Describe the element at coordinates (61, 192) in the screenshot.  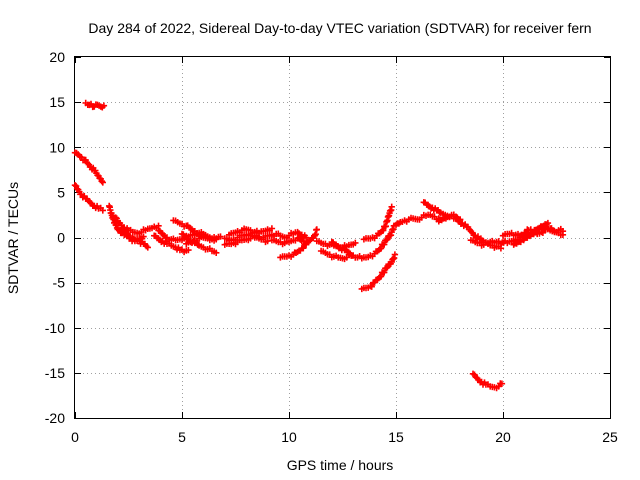
I see `y-tick-label: 5` at that location.